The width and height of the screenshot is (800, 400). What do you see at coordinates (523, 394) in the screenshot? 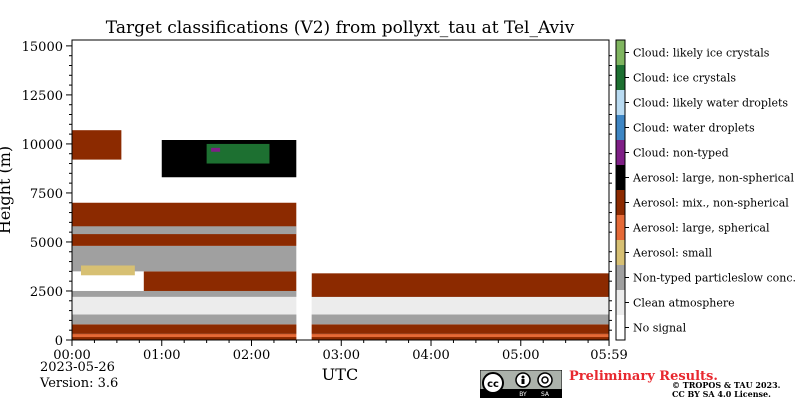
I see `cc-by-label: BY` at bounding box center [523, 394].